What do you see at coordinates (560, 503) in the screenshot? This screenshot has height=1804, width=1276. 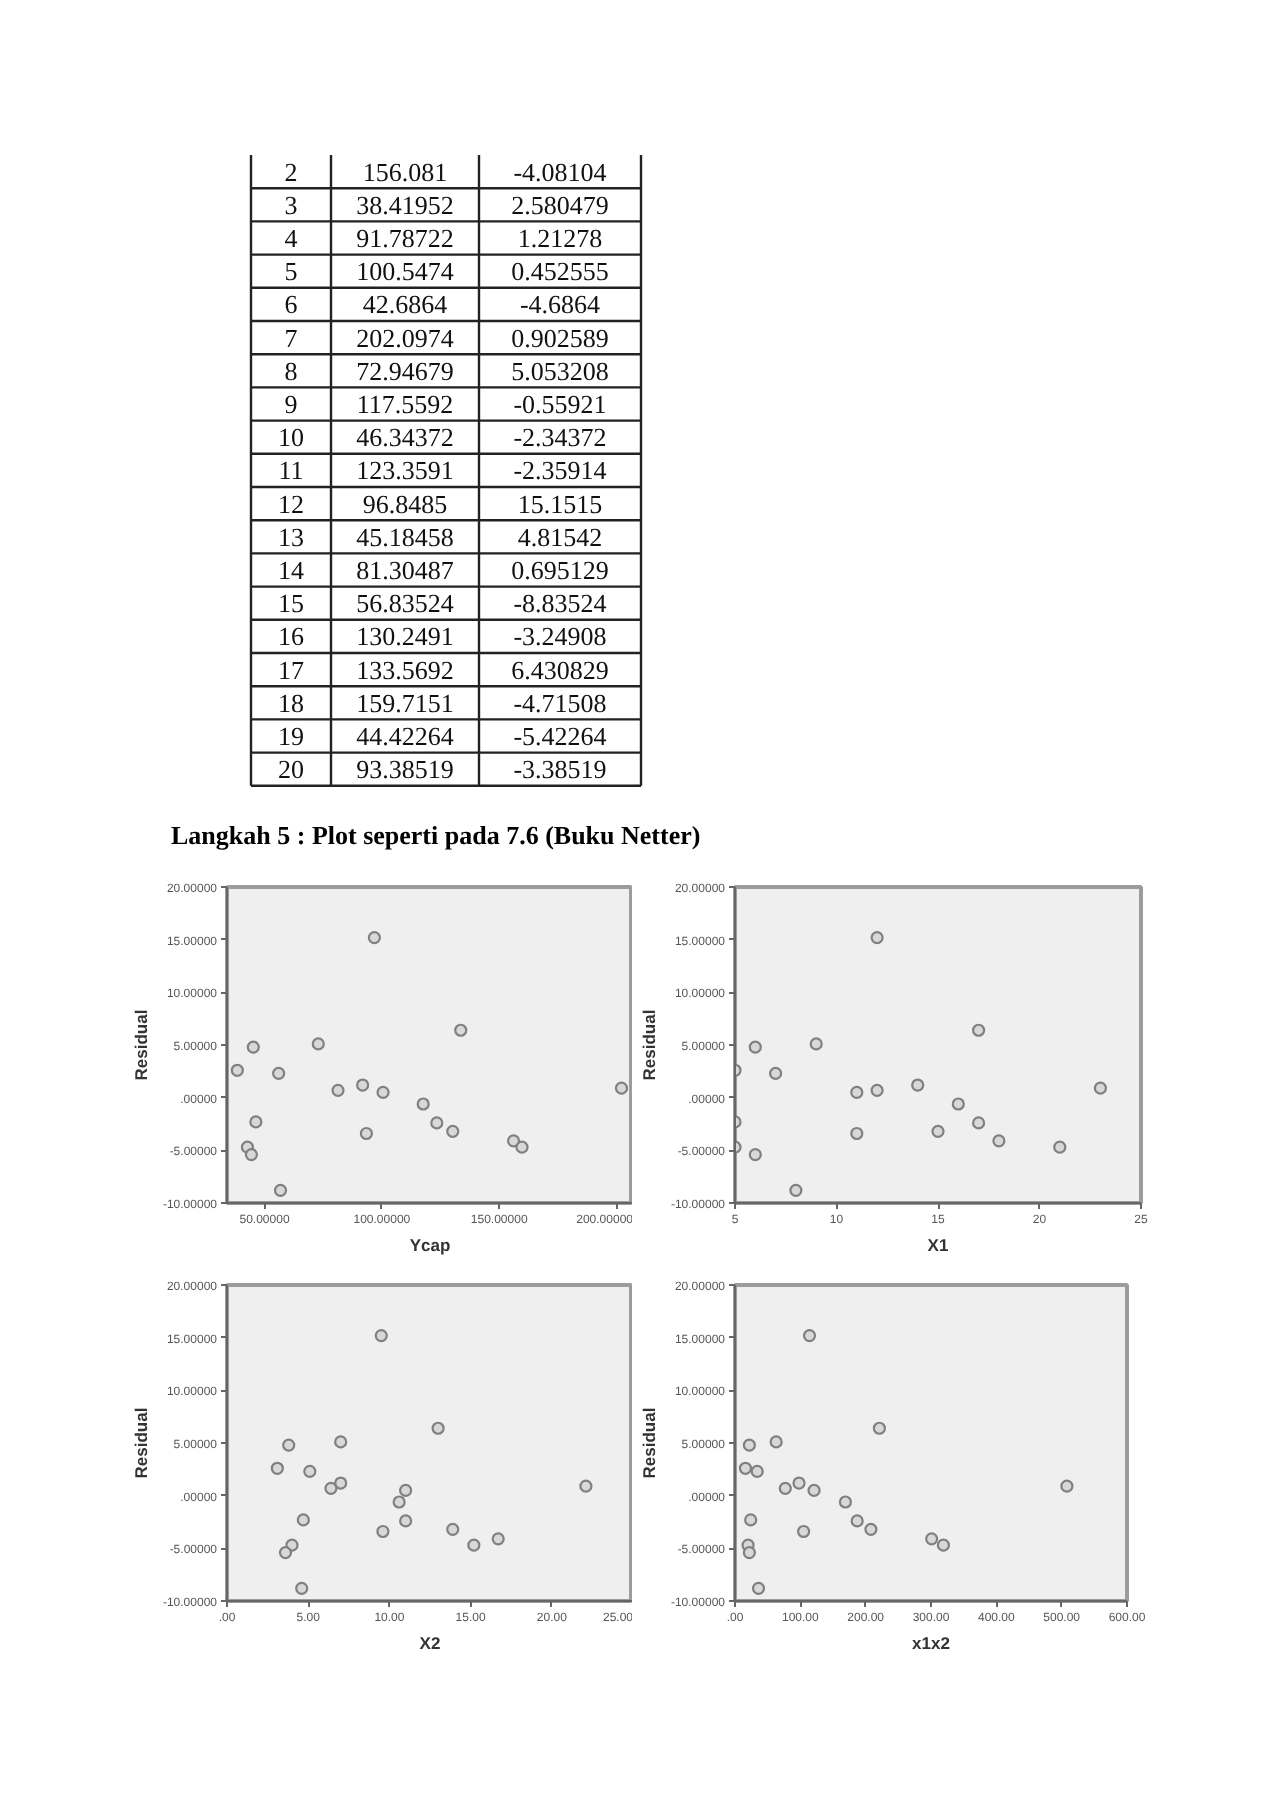 I see `data-label: 15.1515` at bounding box center [560, 503].